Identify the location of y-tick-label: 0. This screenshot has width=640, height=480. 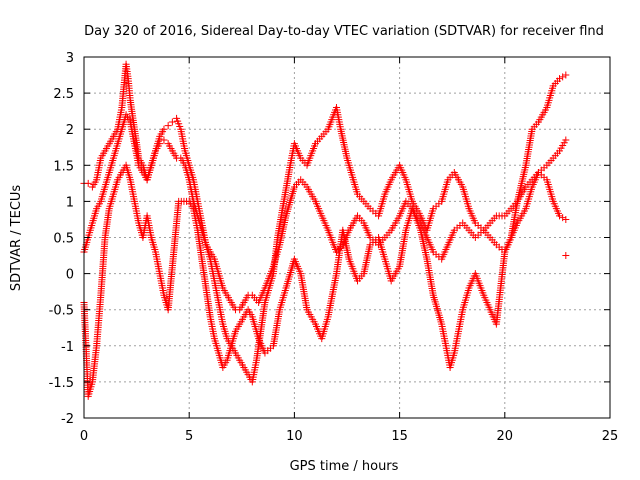
(70, 275).